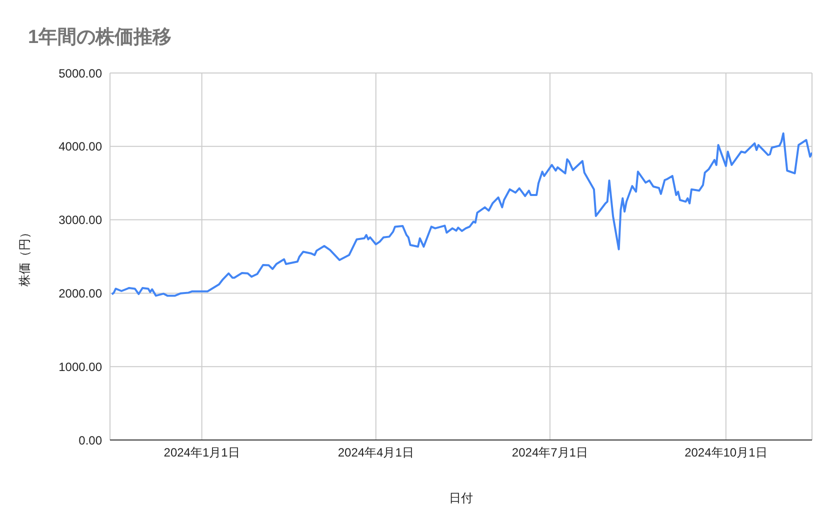 The height and width of the screenshot is (519, 839). I want to click on chart-title: 1年間の株価推移, so click(100, 38).